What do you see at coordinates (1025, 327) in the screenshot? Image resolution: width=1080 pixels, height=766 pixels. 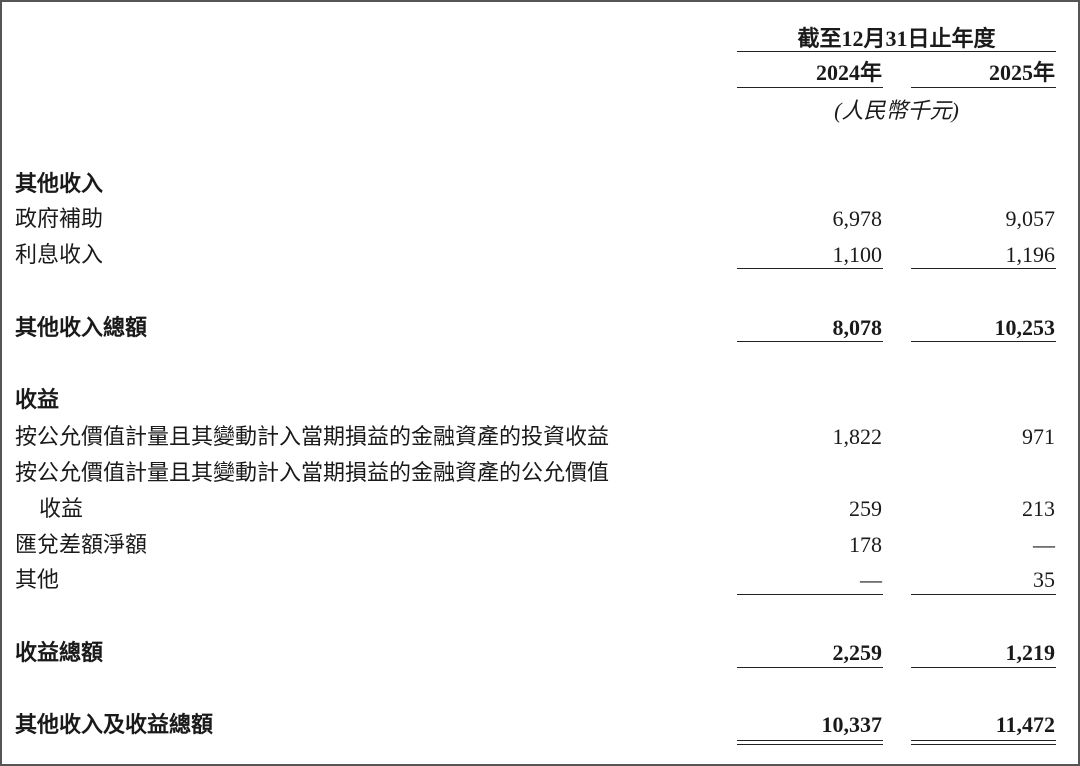 I see `value-2025: 10,253` at bounding box center [1025, 327].